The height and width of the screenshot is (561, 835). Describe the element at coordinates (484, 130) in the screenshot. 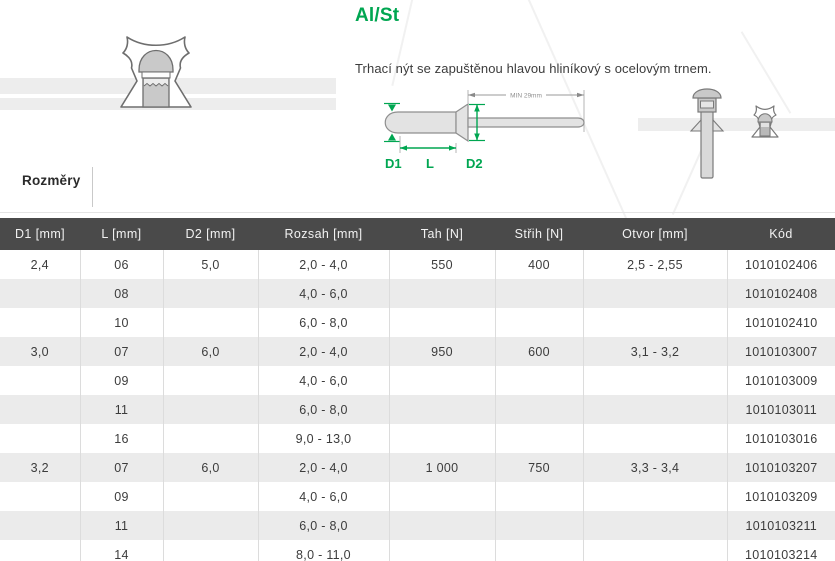

I see `rivet-dimension-diagram: MIN 29mm D1 L D2` at that location.